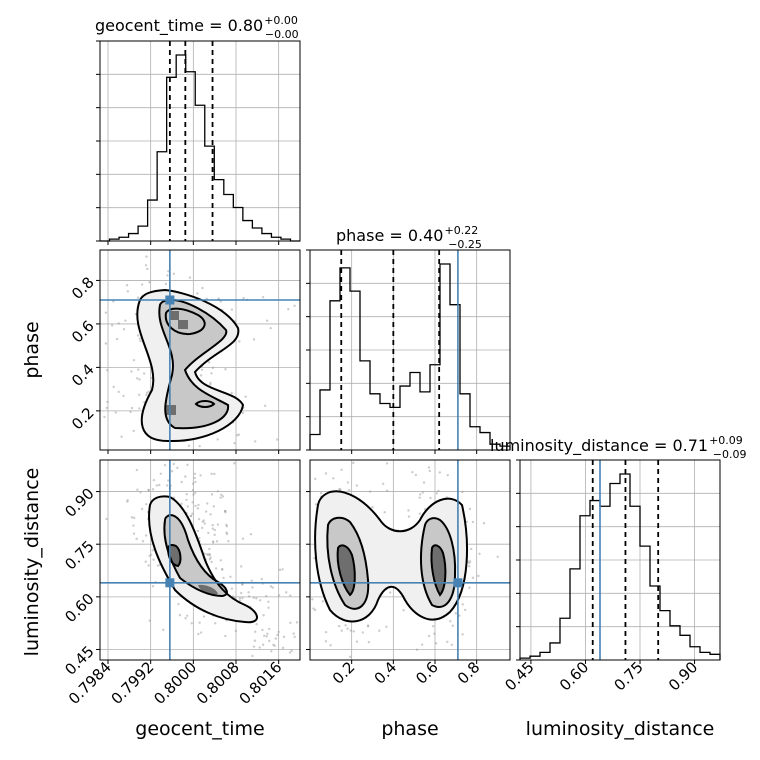 The height and width of the screenshot is (760, 760). I want to click on y-ticklabel-luminosity-distance: 0.75, so click(79, 555).